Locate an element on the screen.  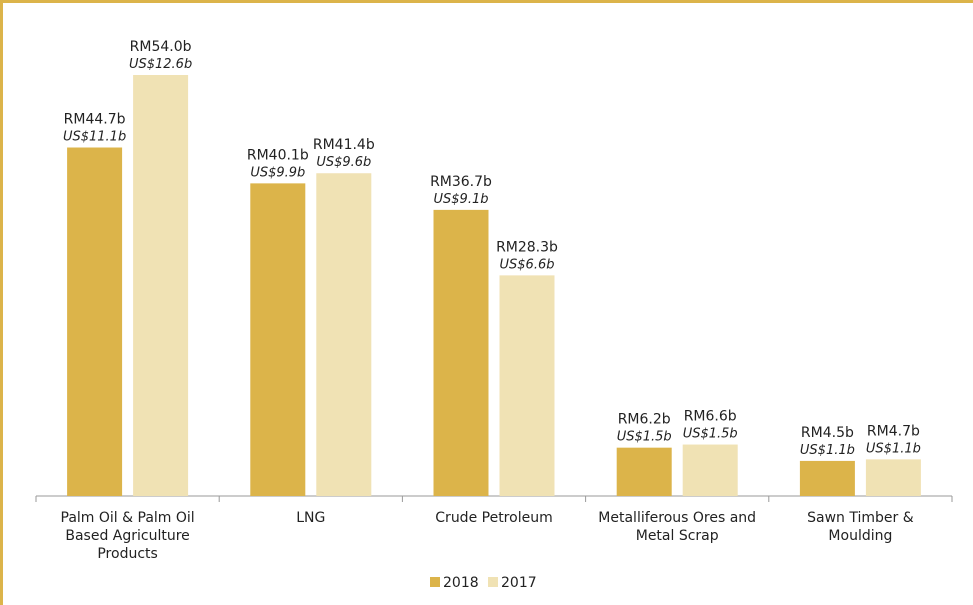
legend-label-2017: 2017 is located at coordinates (519, 583).